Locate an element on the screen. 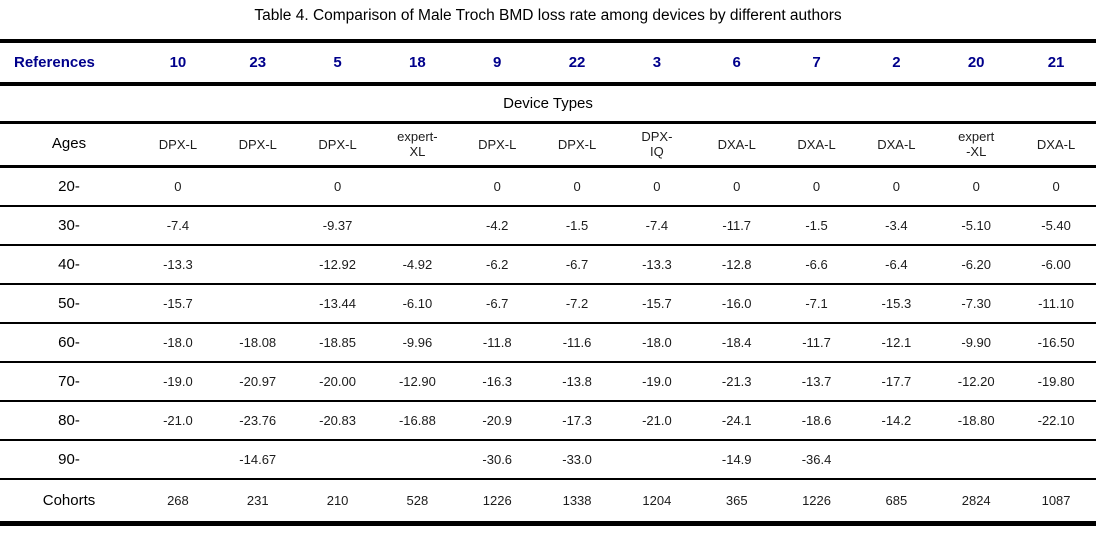 The width and height of the screenshot is (1096, 544). reference-number: 10 is located at coordinates (178, 63).